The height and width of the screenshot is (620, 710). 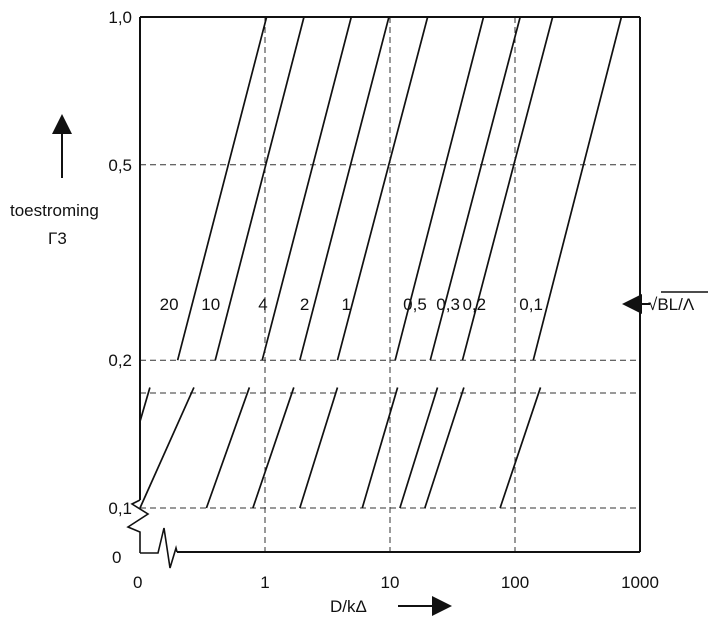 I want to click on series-label: 1, so click(x=345, y=304).